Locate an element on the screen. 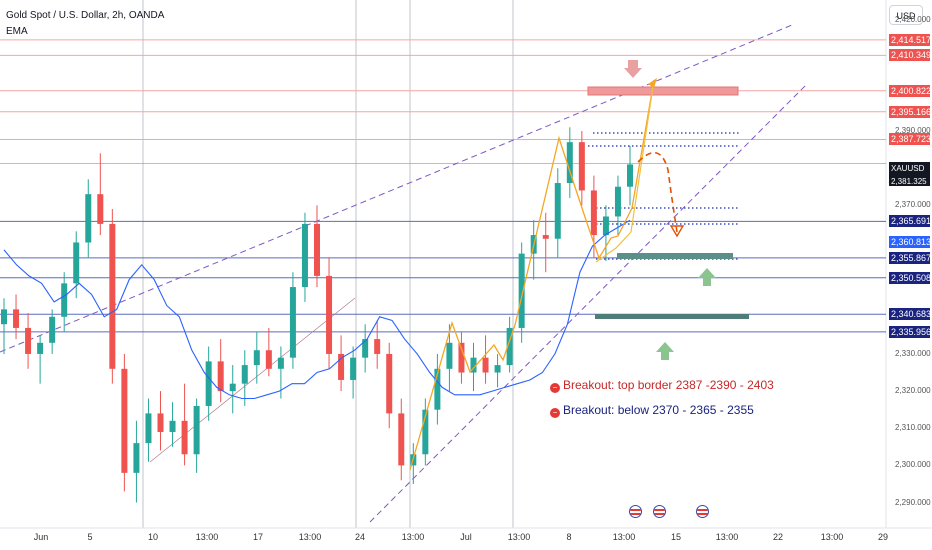 This screenshot has width=932, height=550. time-tick-label: 8 is located at coordinates (569, 537).